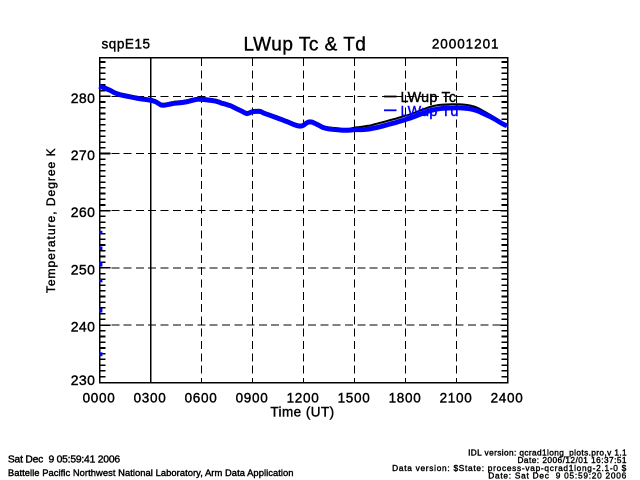 This screenshot has height=480, width=640. Describe the element at coordinates (303, 397) in the screenshot. I see `svg-text: 1200` at that location.